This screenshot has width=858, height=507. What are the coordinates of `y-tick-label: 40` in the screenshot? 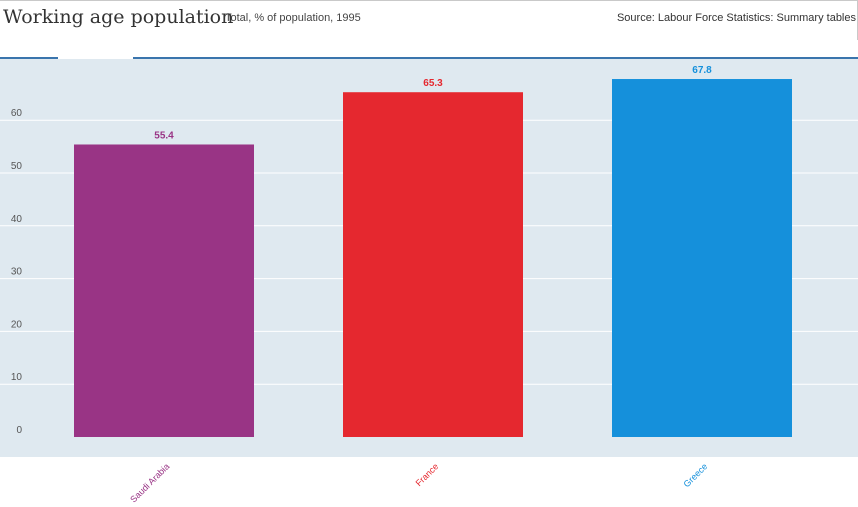 It's located at (17, 219).